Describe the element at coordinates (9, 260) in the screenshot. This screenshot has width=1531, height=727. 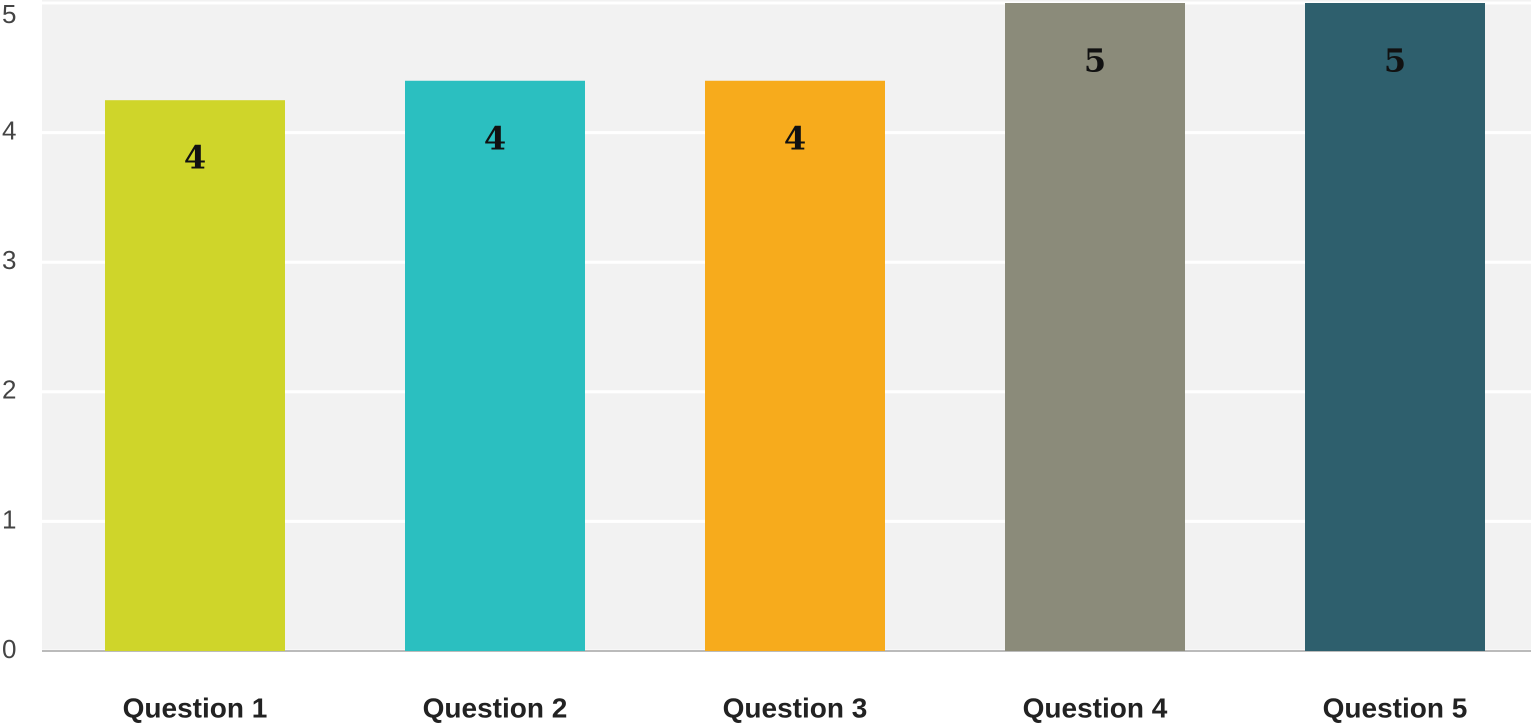
I see `y-tick-label: 3` at that location.